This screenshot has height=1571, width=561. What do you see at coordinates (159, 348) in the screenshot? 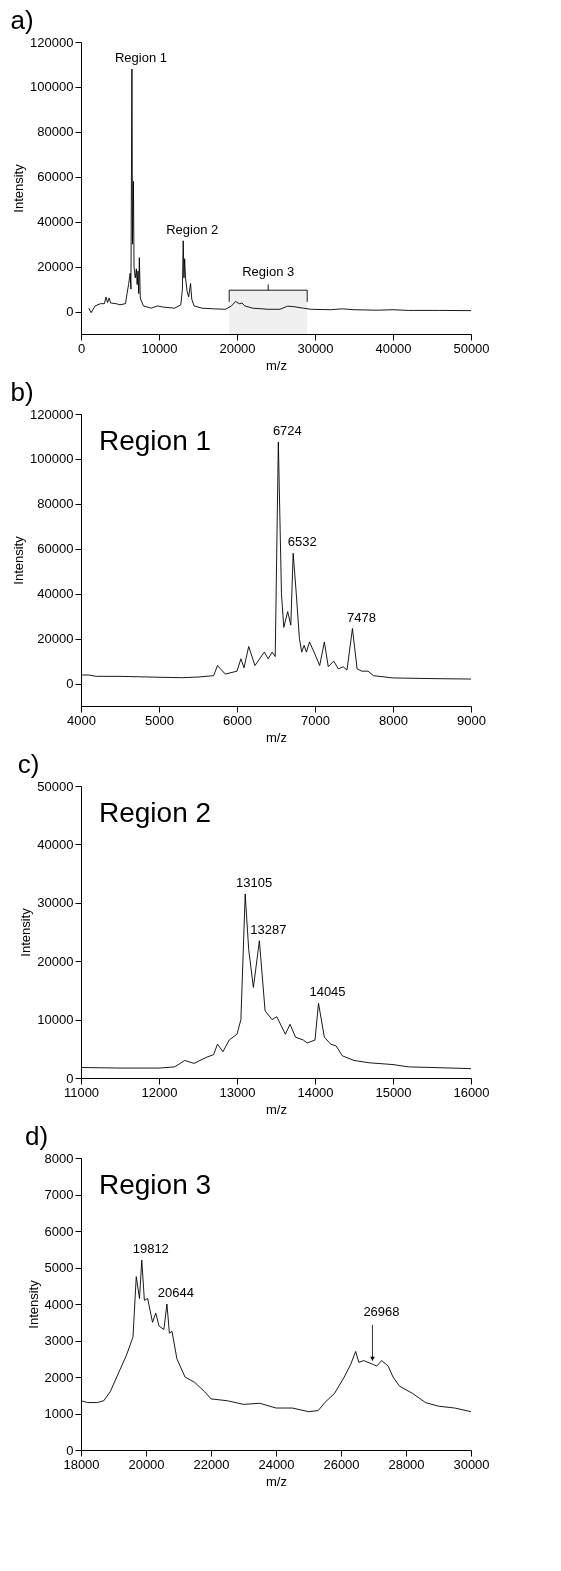
I see `x-tick-label: 10000` at bounding box center [159, 348].